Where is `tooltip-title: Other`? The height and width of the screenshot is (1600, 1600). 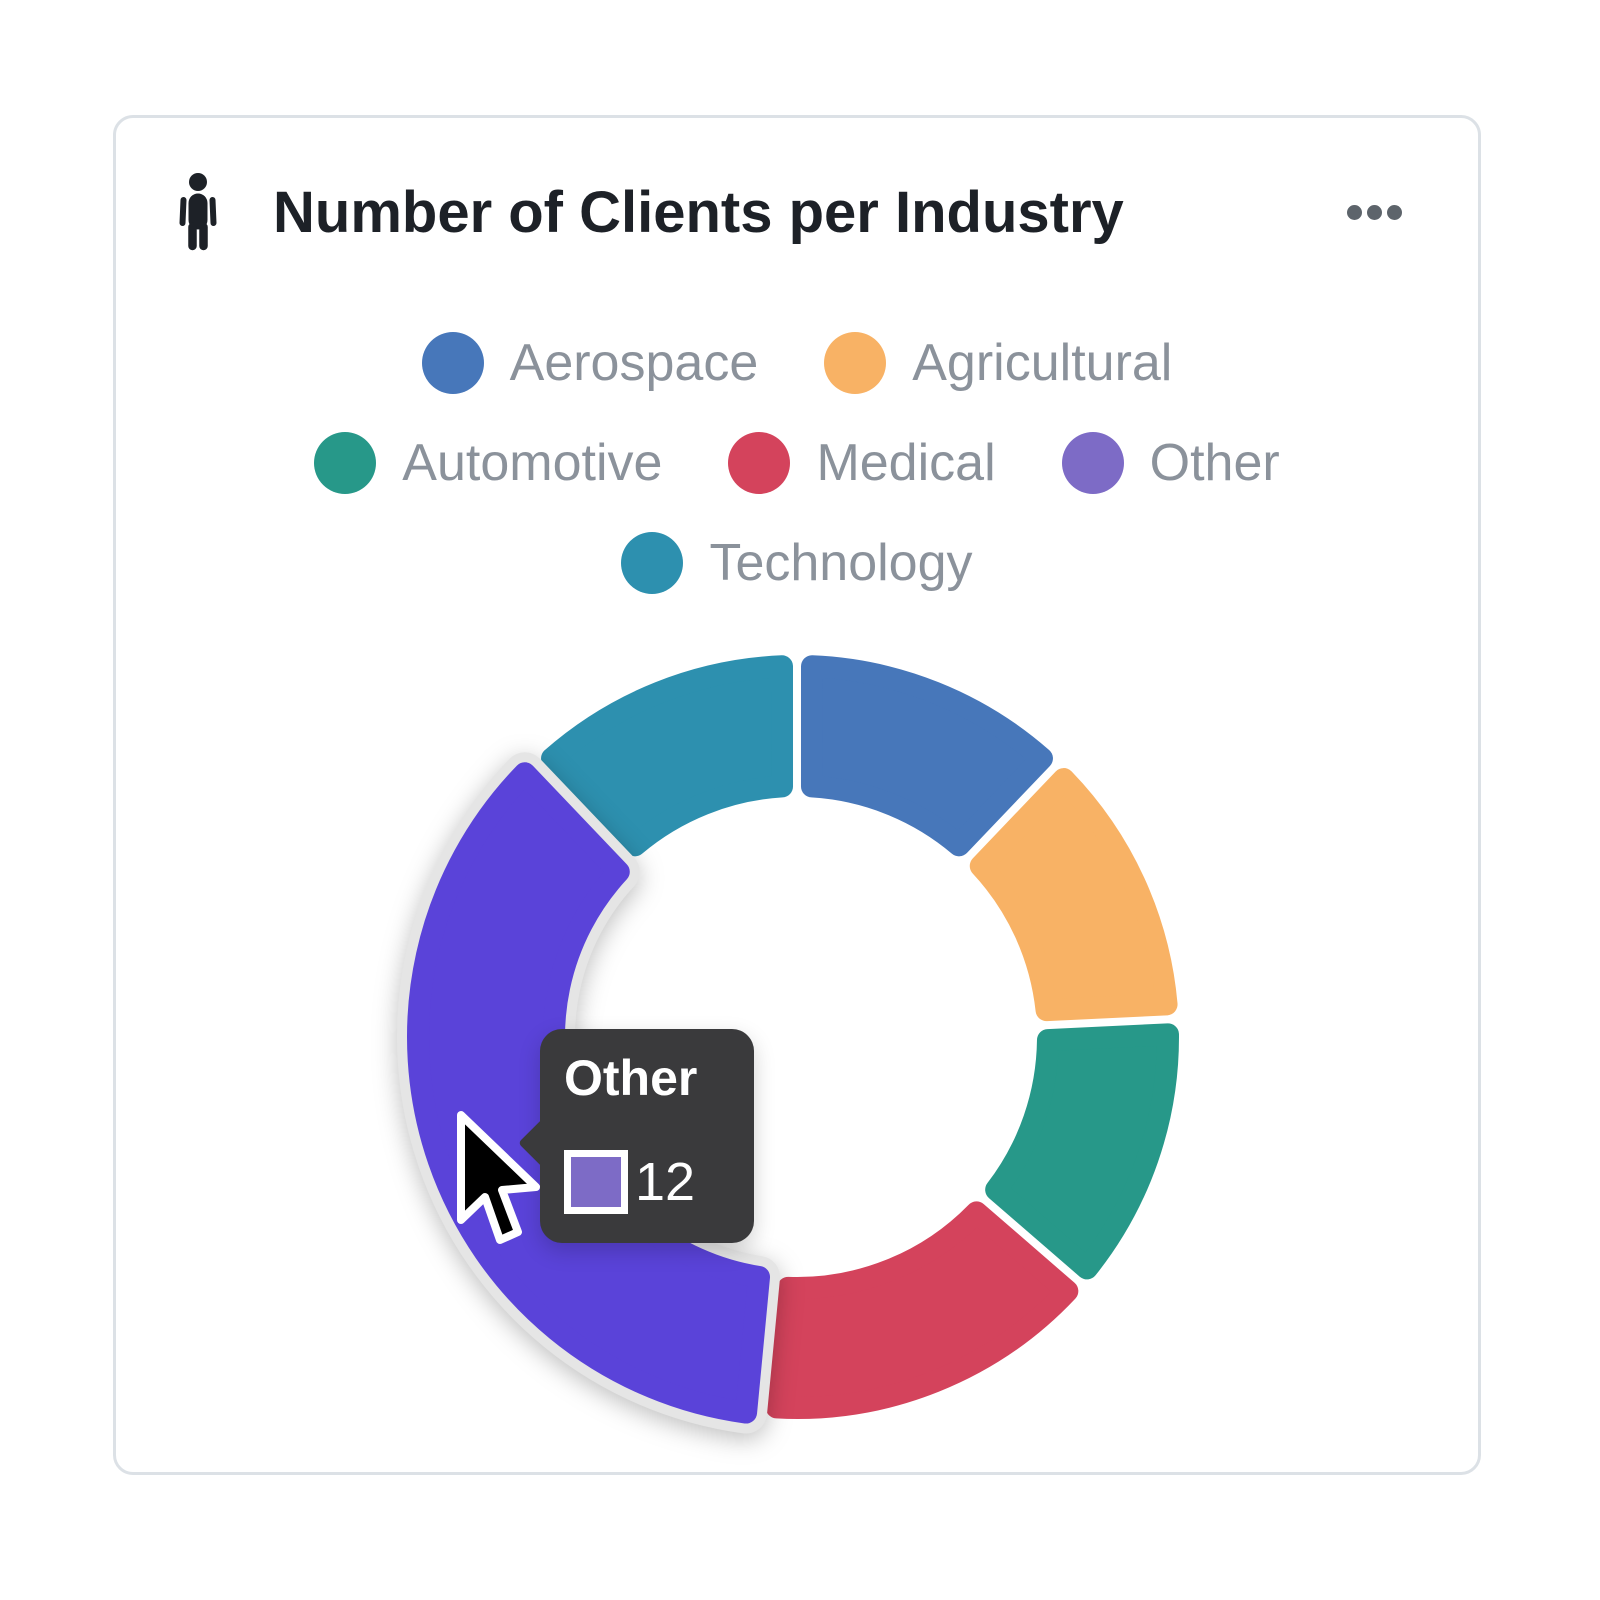
tooltip-title: Other is located at coordinates (631, 1078).